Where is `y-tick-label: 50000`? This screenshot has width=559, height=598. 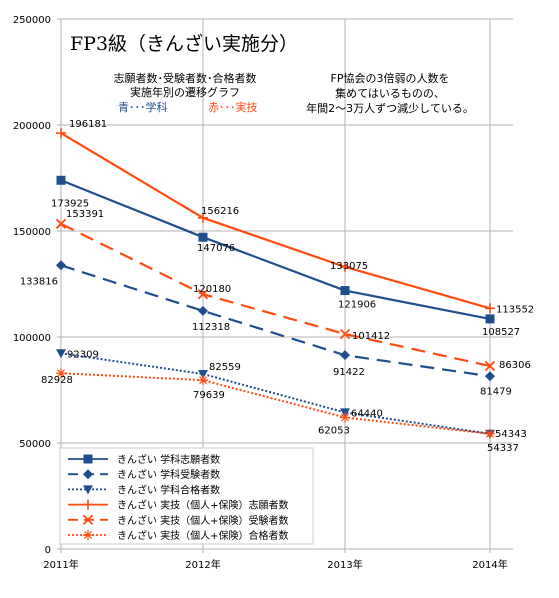
y-tick-label: 50000 is located at coordinates (35, 444).